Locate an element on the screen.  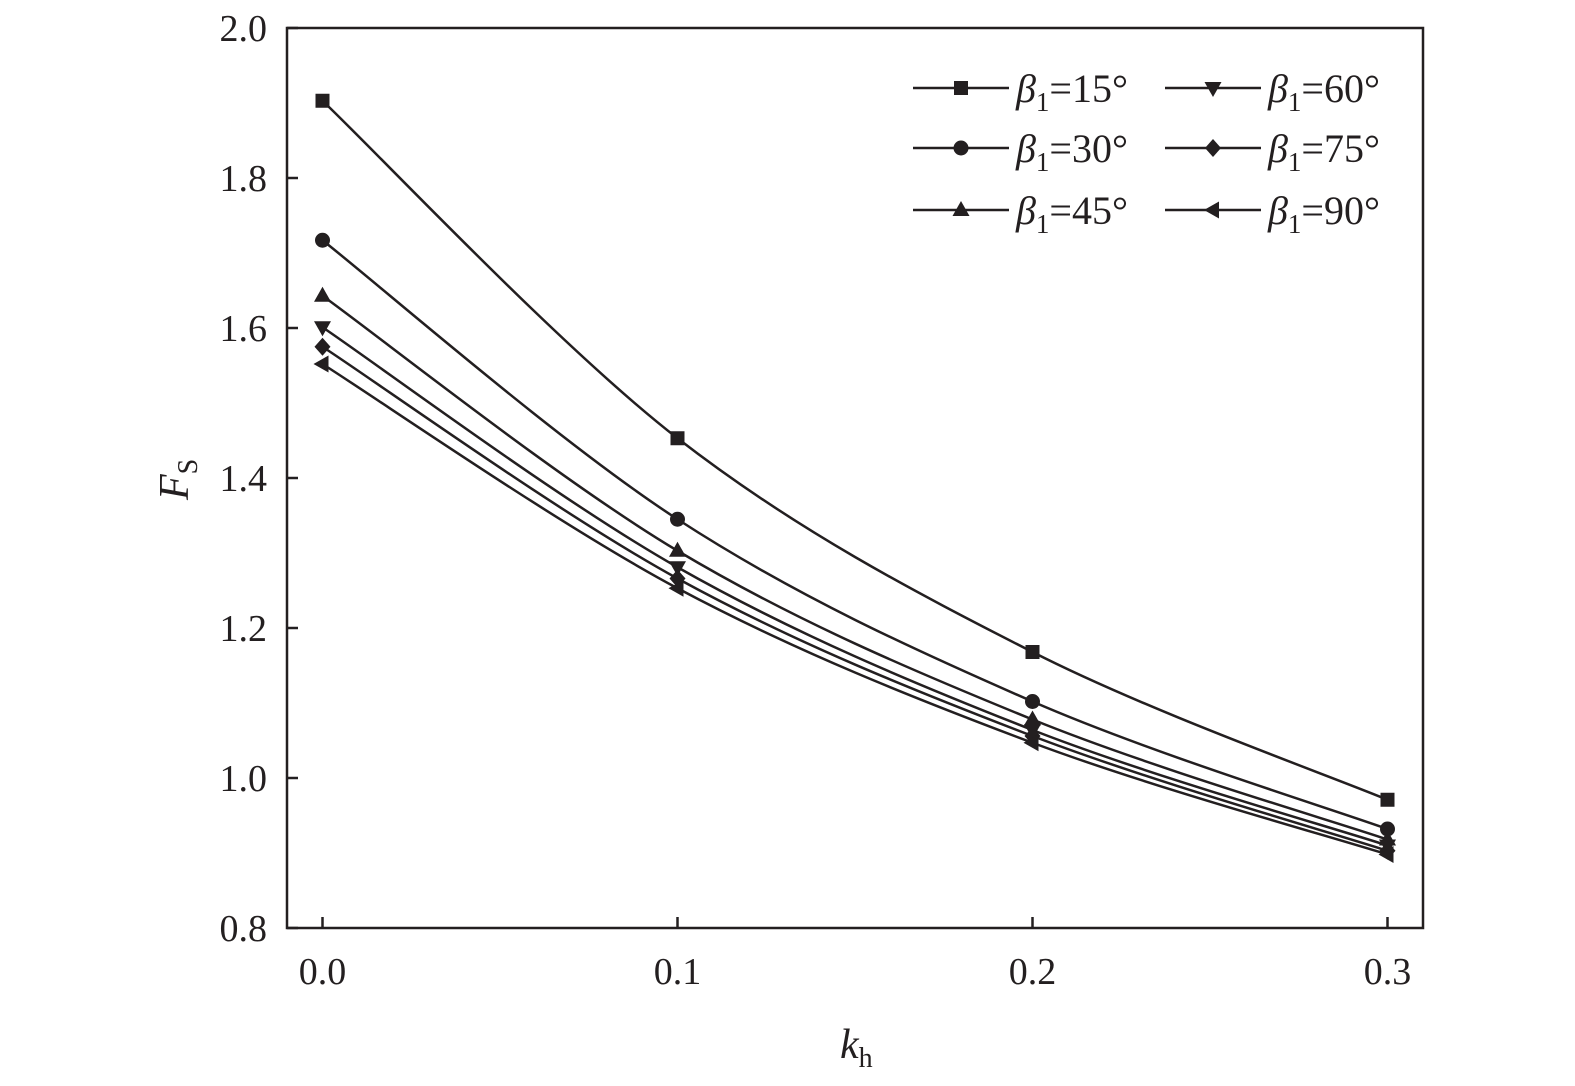
y-tick-label: 1.0 is located at coordinates (244, 779).